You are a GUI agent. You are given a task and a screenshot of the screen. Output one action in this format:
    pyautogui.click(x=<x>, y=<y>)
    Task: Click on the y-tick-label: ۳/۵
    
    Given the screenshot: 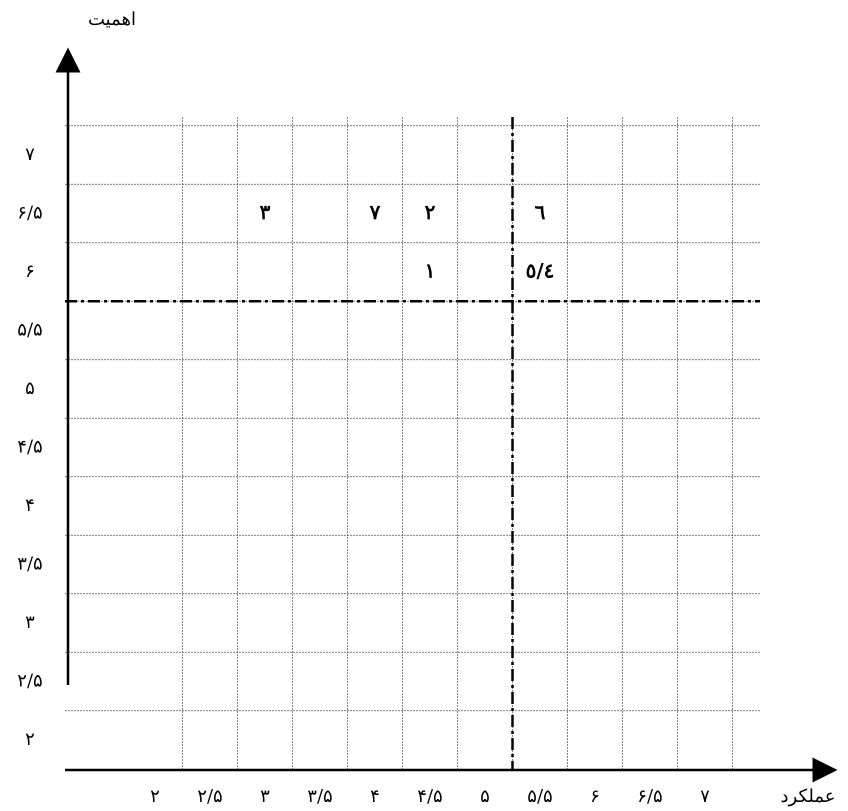 What is the action you would take?
    pyautogui.click(x=29, y=564)
    